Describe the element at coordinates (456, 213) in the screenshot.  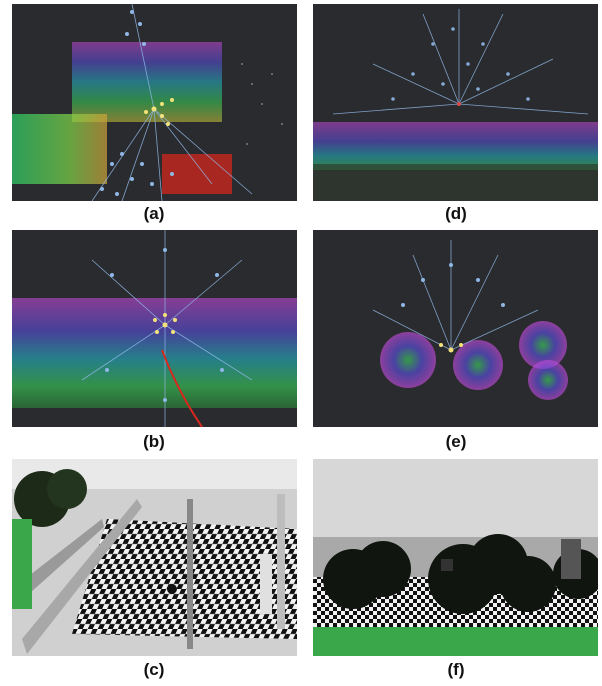
I see `panel-d-caption: (d)` at that location.